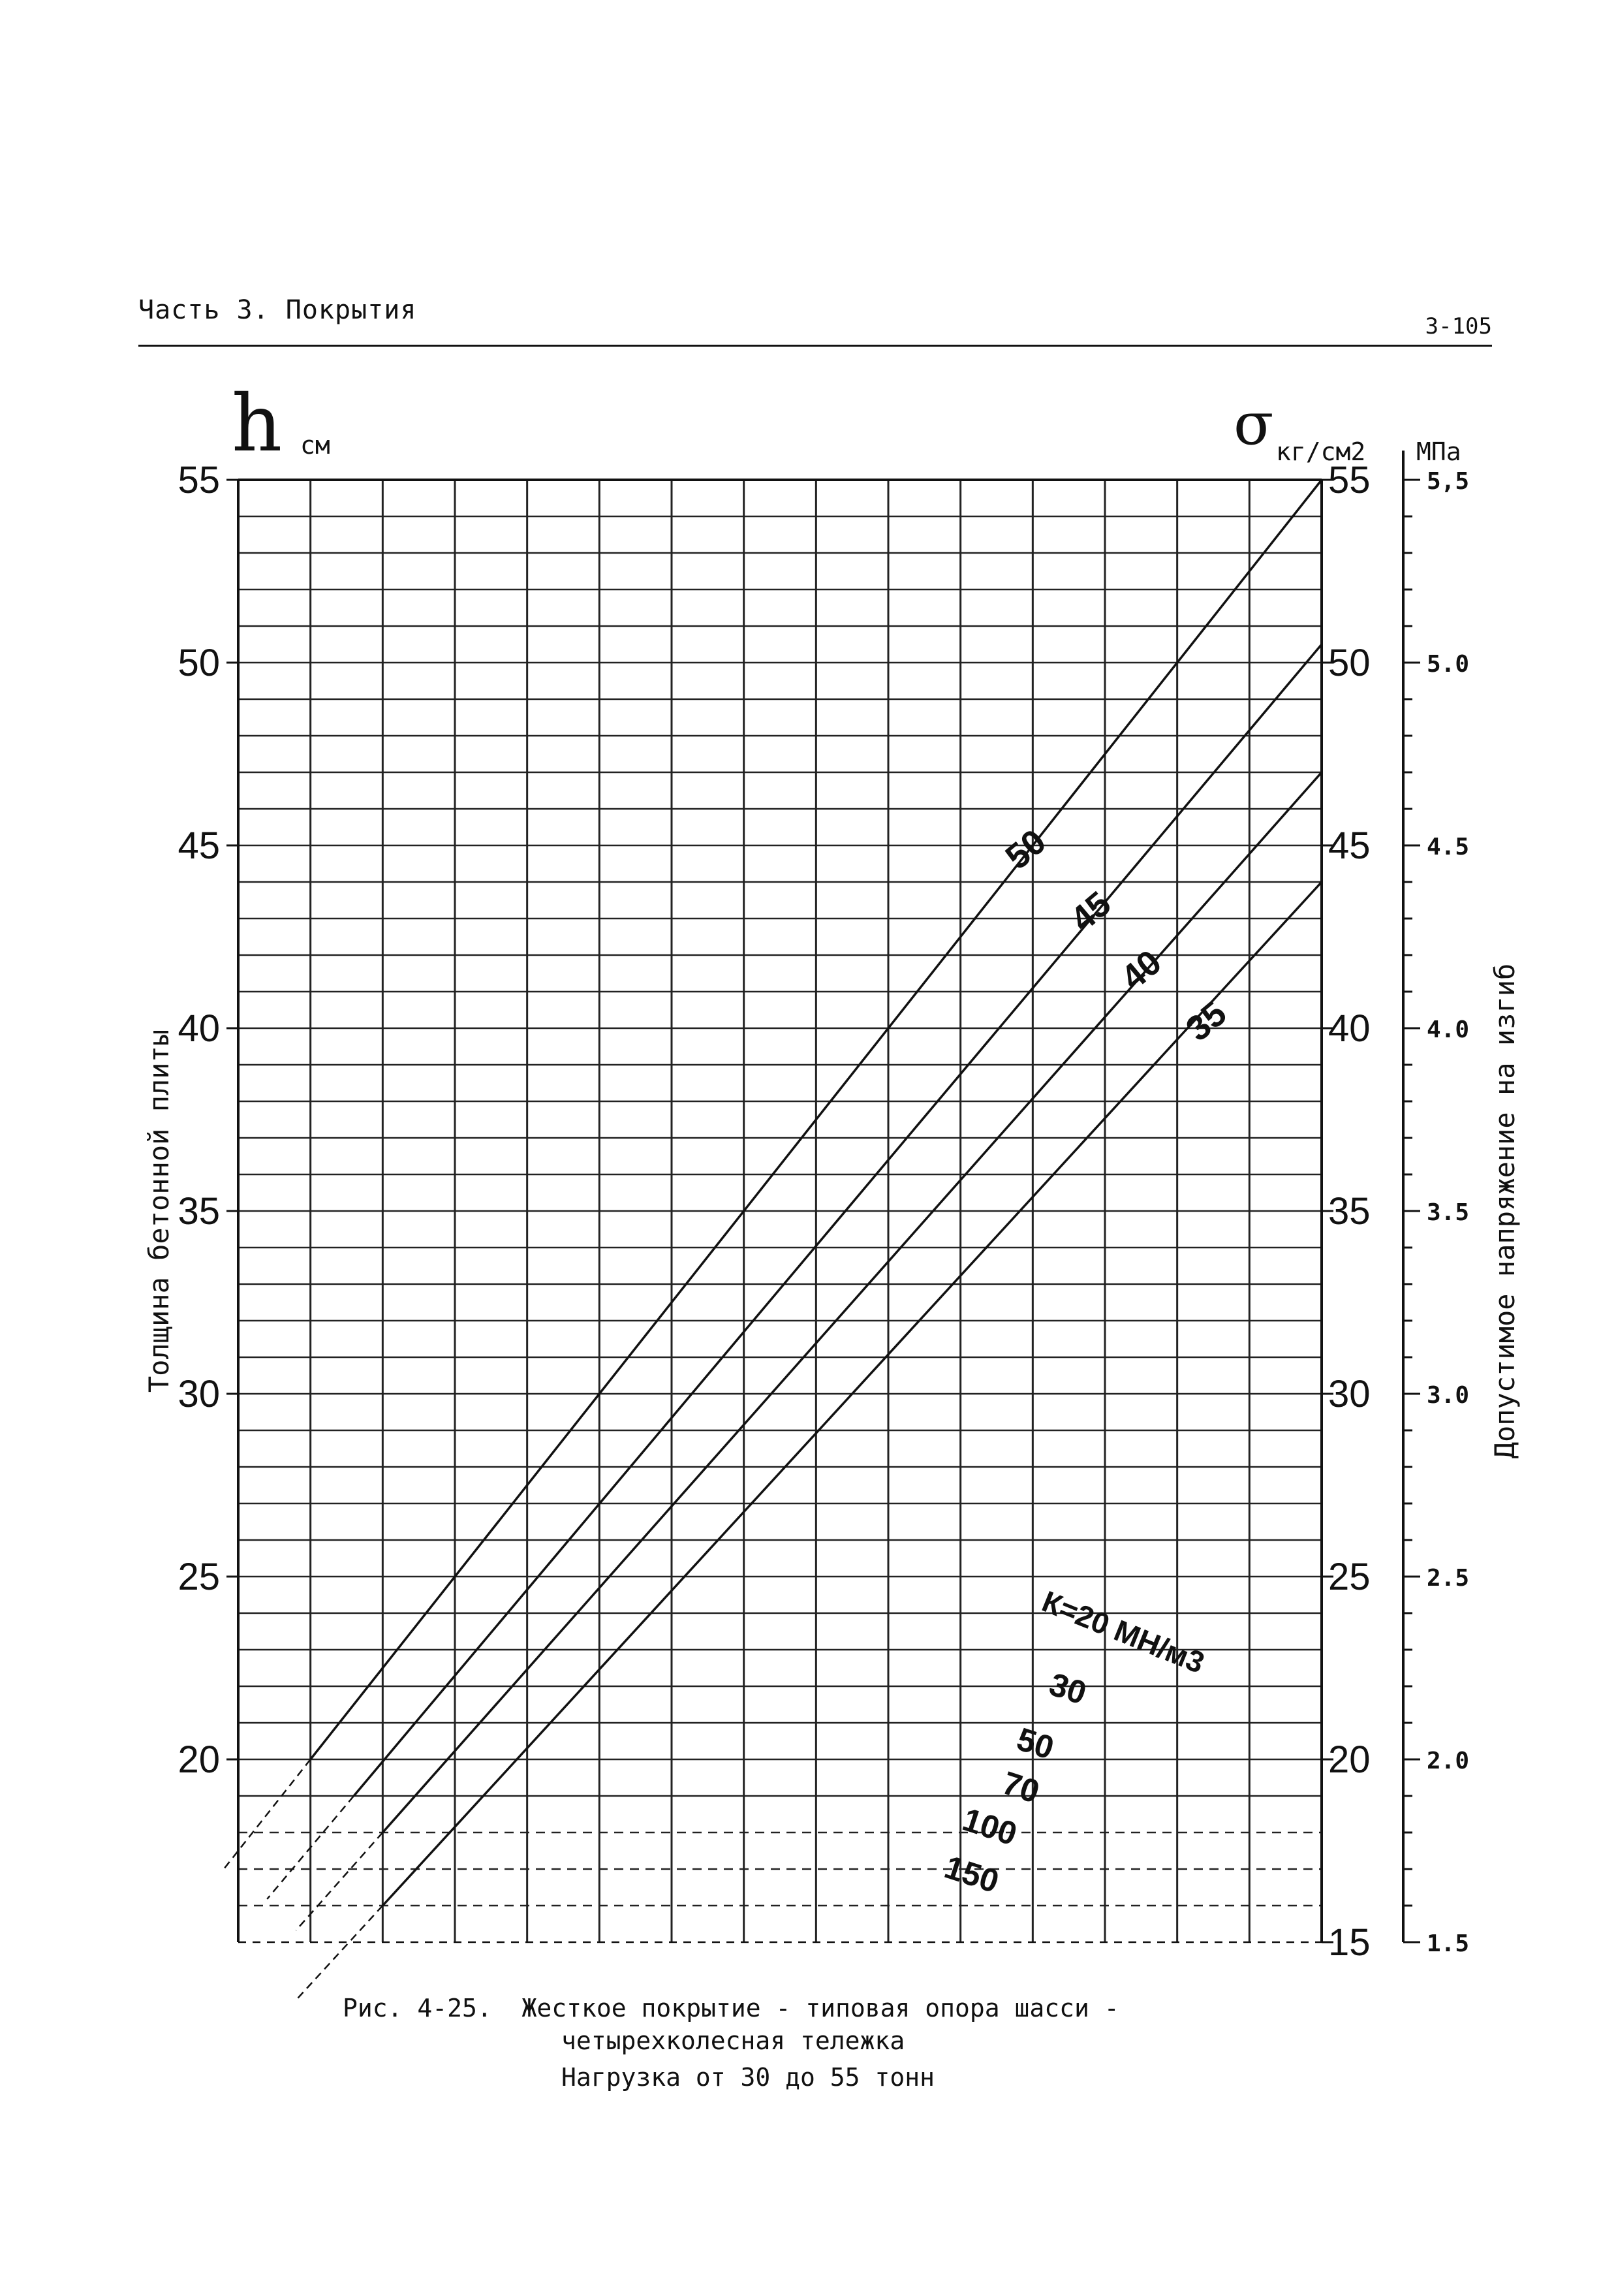 The height and width of the screenshot is (2296, 1616). What do you see at coordinates (1448, 1944) in the screenshot?
I see `mpa-tick-label: 1.5` at bounding box center [1448, 1944].